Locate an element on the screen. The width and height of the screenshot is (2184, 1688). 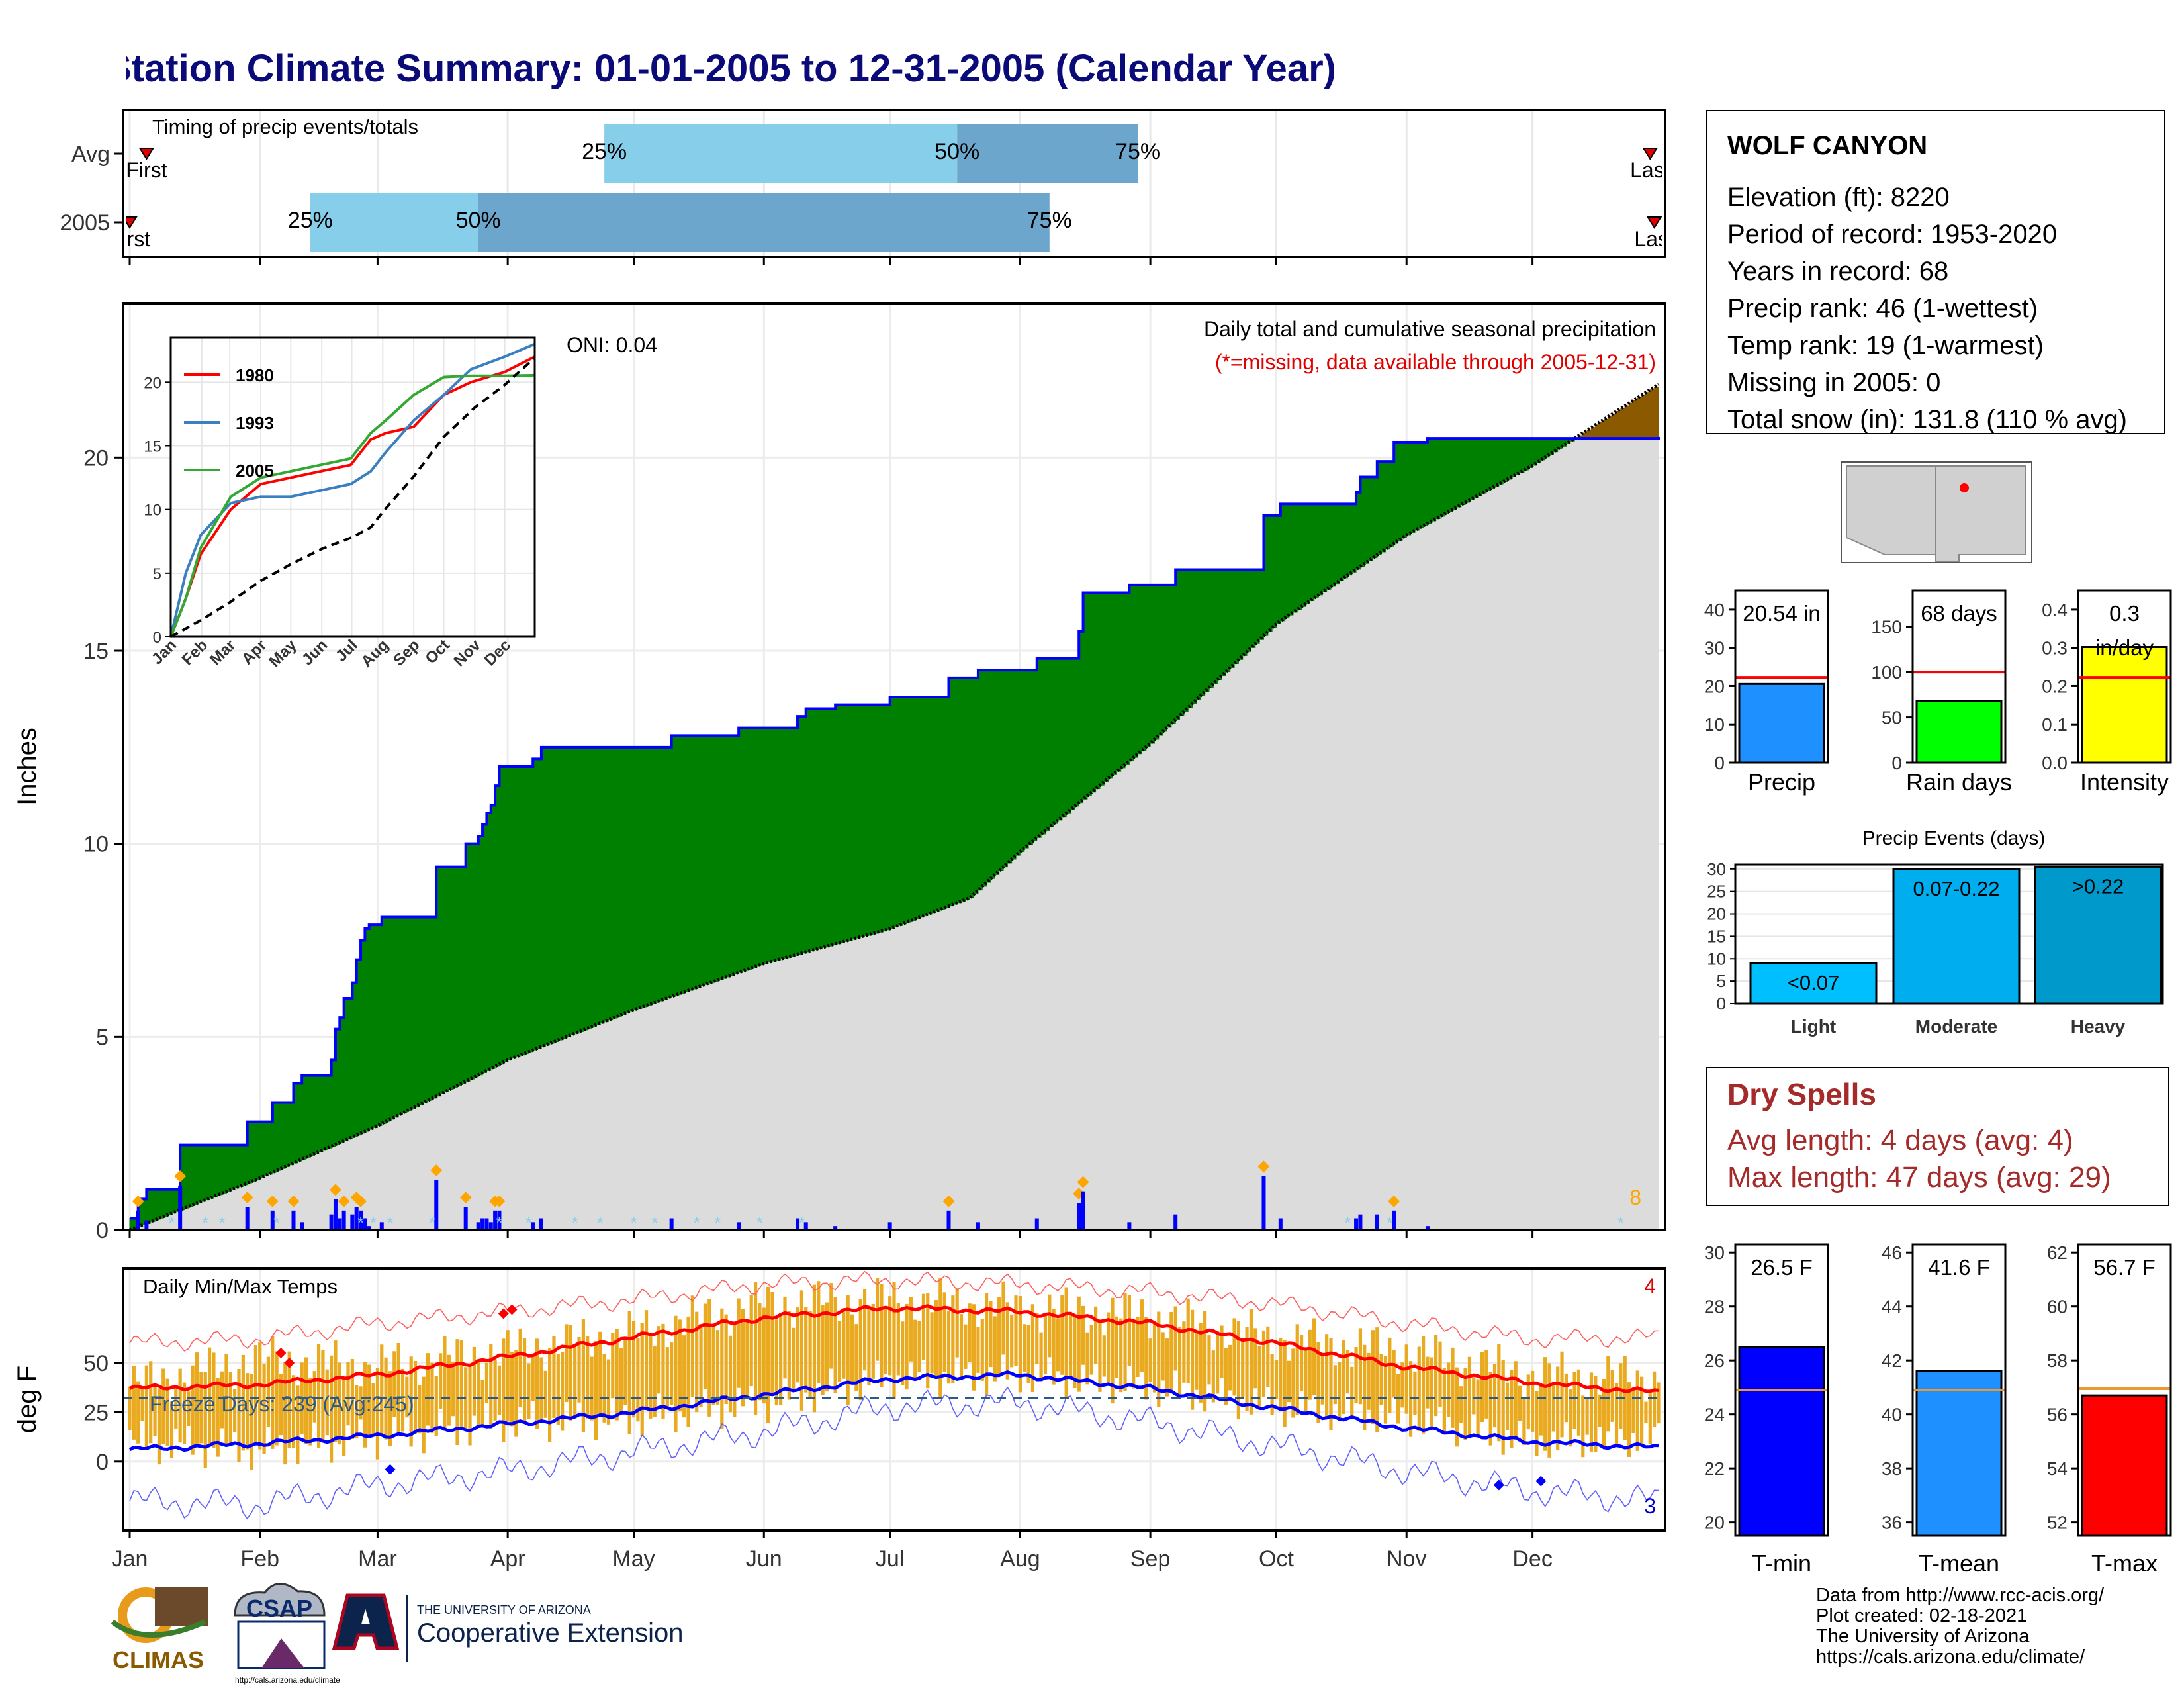
summary-ytick-label: 60 is located at coordinates (2057, 1307).